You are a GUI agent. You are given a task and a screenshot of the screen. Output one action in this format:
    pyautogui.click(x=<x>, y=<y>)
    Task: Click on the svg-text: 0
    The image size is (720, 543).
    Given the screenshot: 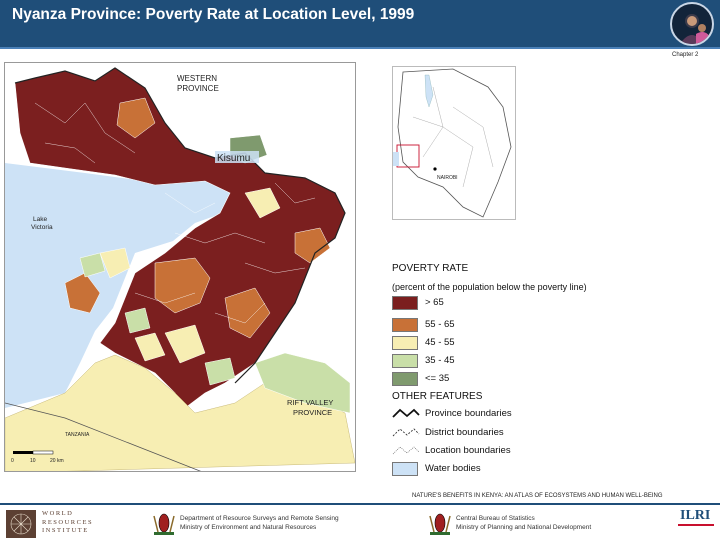 What is the action you would take?
    pyautogui.click(x=12, y=461)
    